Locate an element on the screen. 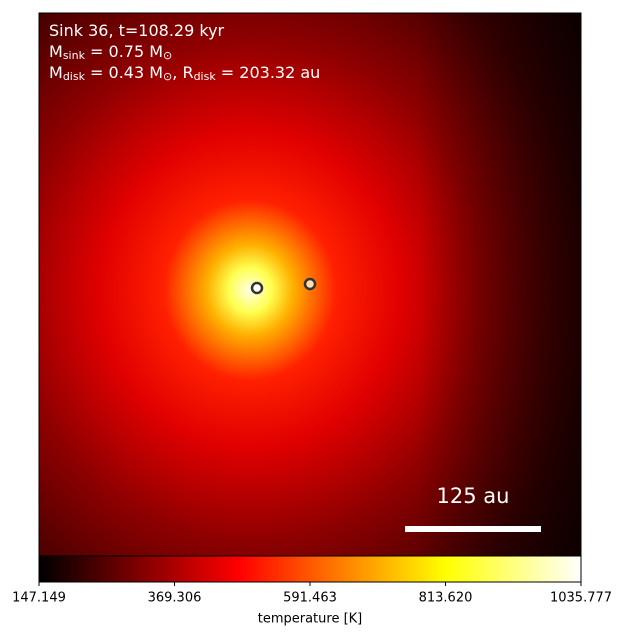 The width and height of the screenshot is (624, 640). annotation-part: sink is located at coordinates (74, 55).